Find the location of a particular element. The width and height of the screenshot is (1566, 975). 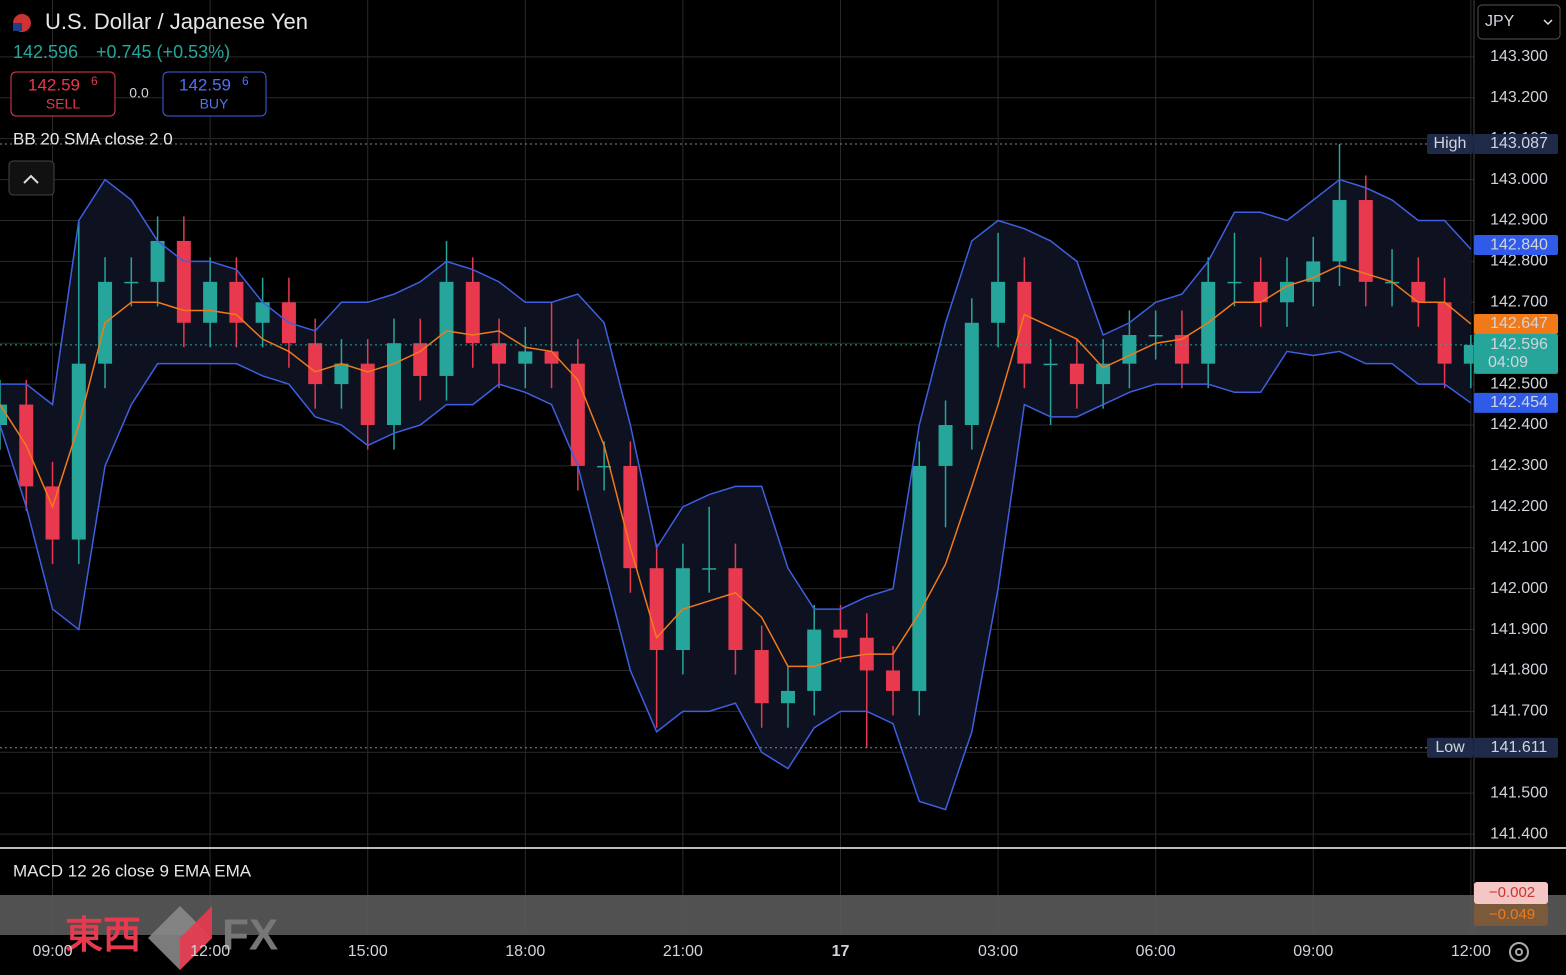

currency-label: JPY is located at coordinates (1500, 21).